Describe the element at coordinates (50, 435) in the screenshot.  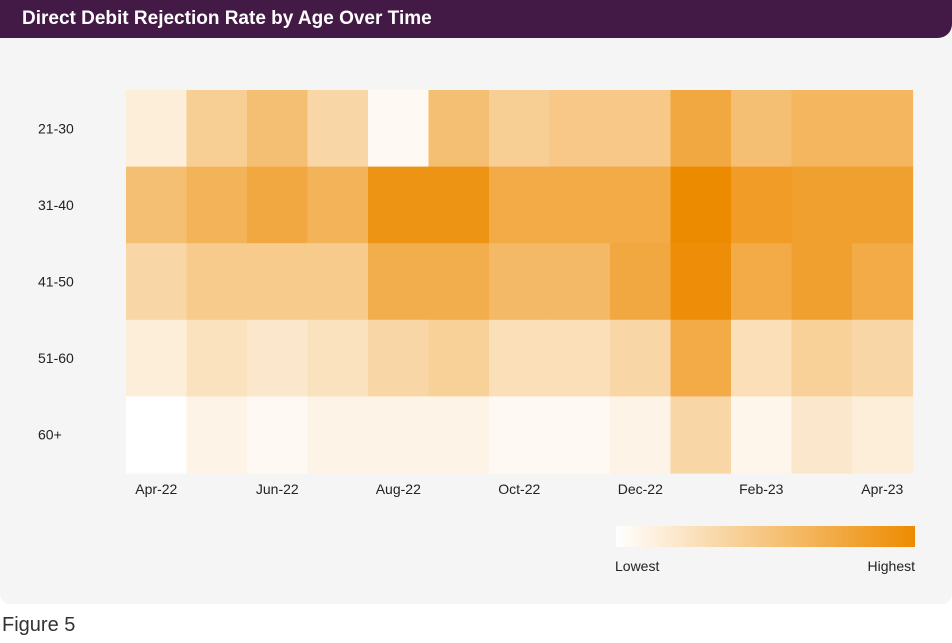
I see `row-label: 60+` at that location.